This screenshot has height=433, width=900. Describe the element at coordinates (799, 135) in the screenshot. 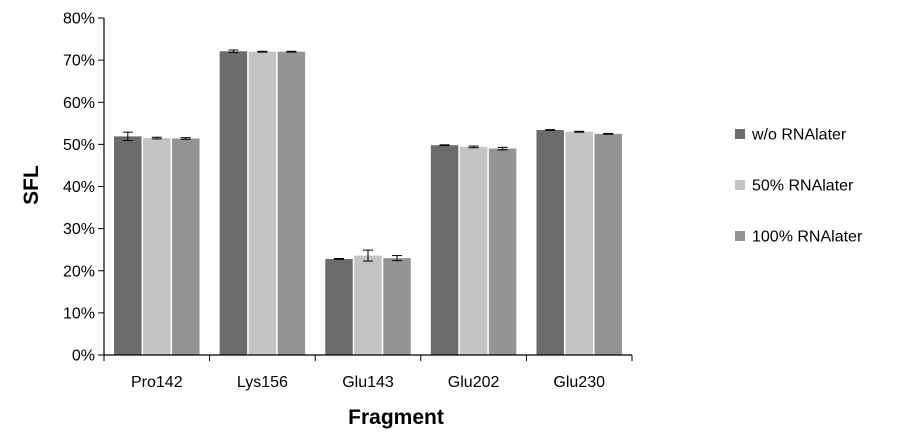

I see `legend-label: w/o RNAlater` at that location.